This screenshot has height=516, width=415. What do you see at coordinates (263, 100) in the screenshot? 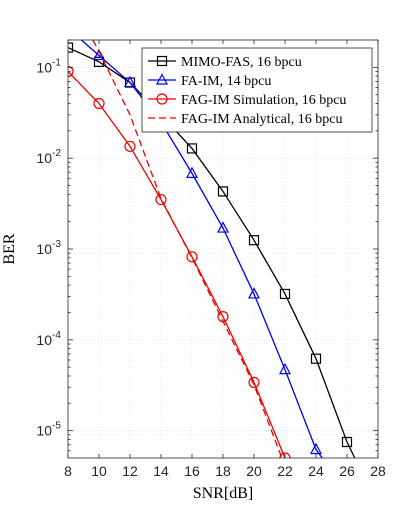
I see `legend-label: FAG-IM Simulation, 16 bpcu` at bounding box center [263, 100].